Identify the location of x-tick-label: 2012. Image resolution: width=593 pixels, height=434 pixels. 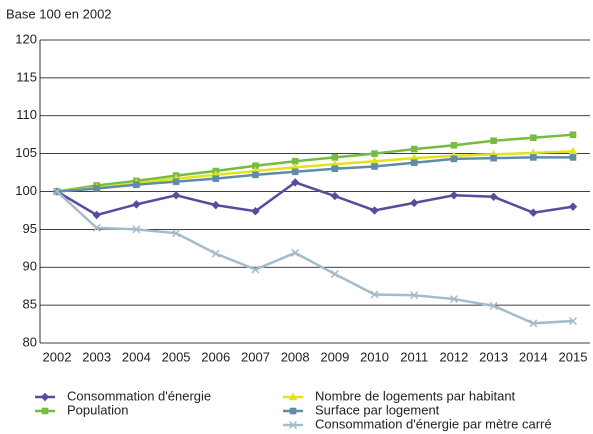
(453, 356).